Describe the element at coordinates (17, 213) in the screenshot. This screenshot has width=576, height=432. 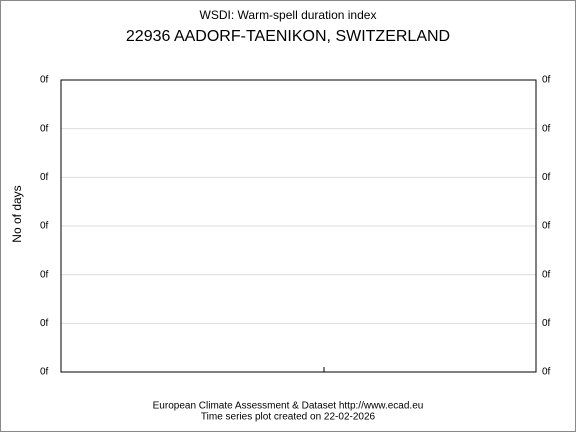
I see `y-axis-label: No of days` at that location.